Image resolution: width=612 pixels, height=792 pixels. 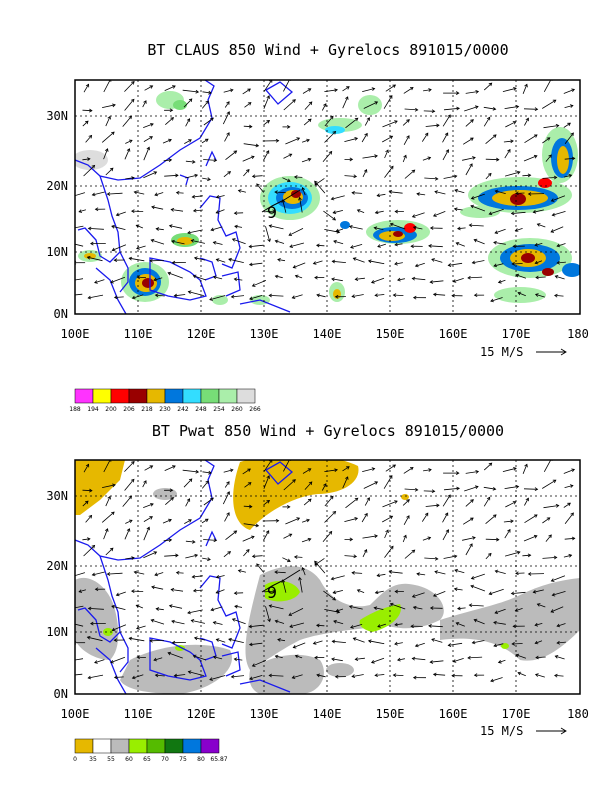 What do you see at coordinates (328, 431) in the screenshot?
I see `panel-title: BT Pwat 850 Wind + Gyrelocs 891015/0000` at bounding box center [328, 431].